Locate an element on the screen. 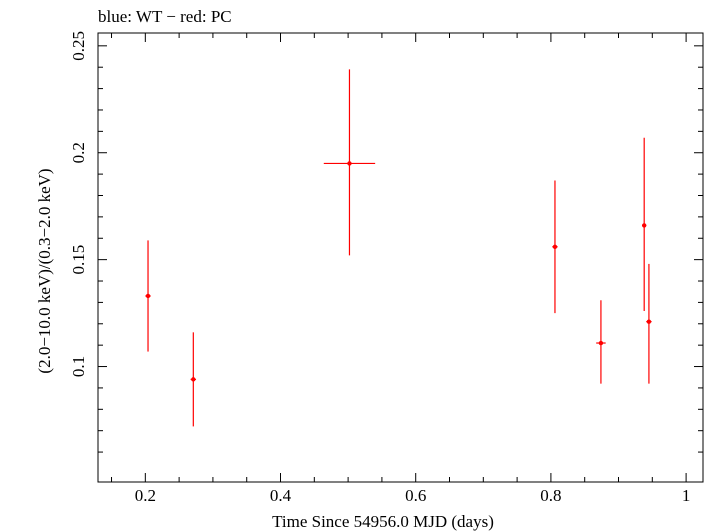 The image size is (705, 532). x-tick-label: 0.8 is located at coordinates (550, 495).